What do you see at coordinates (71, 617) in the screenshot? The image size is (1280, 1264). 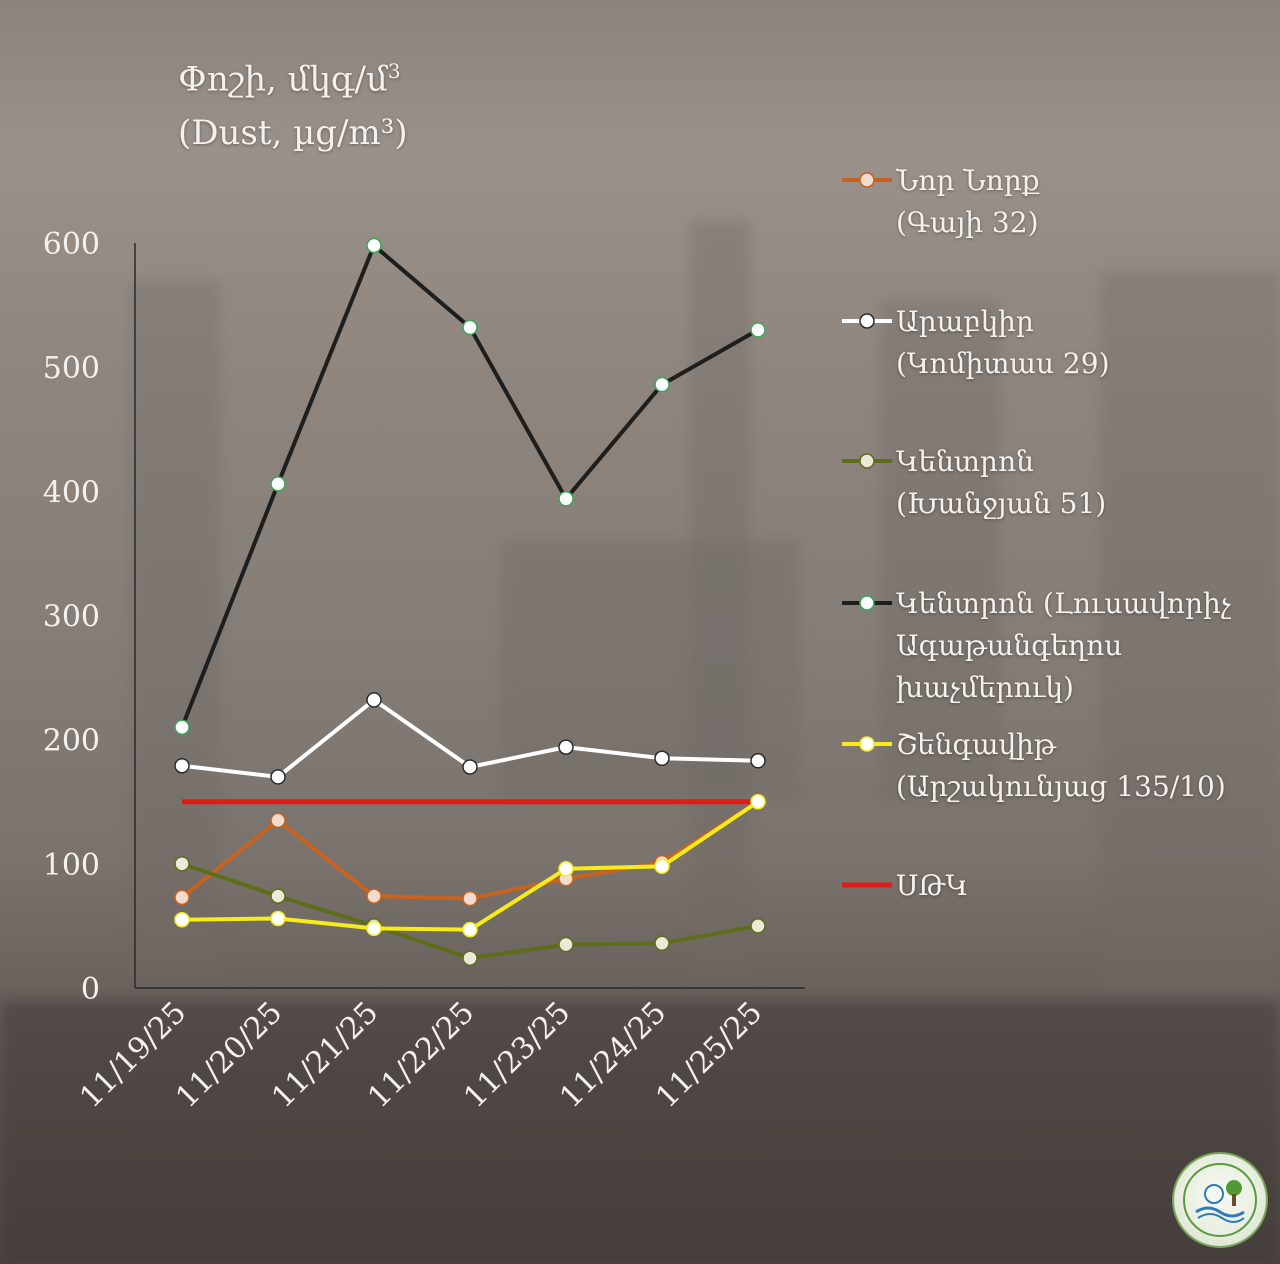 I see `y-tick-label: 300` at bounding box center [71, 617].